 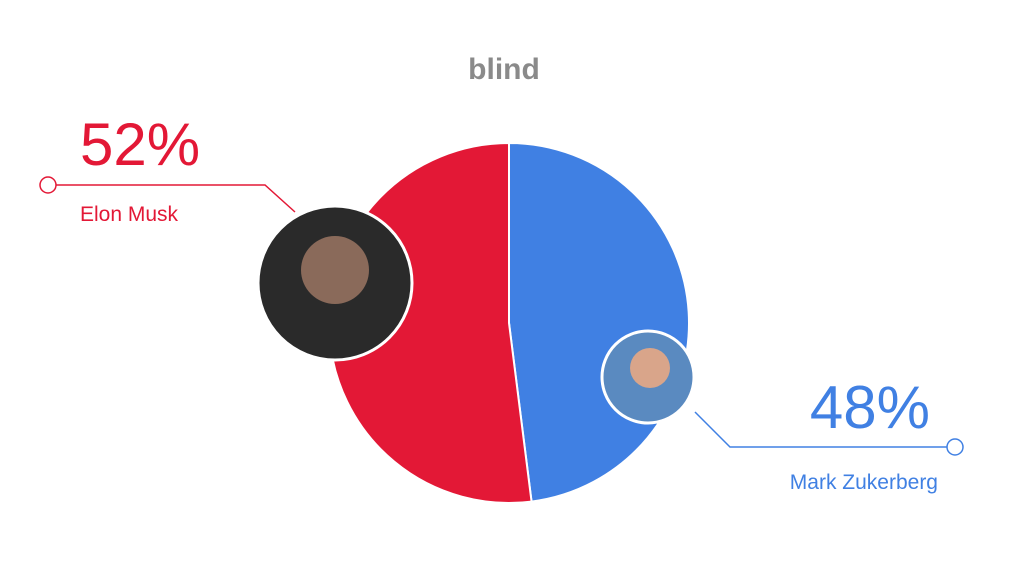 I want to click on chart-title: blind, so click(x=504, y=69).